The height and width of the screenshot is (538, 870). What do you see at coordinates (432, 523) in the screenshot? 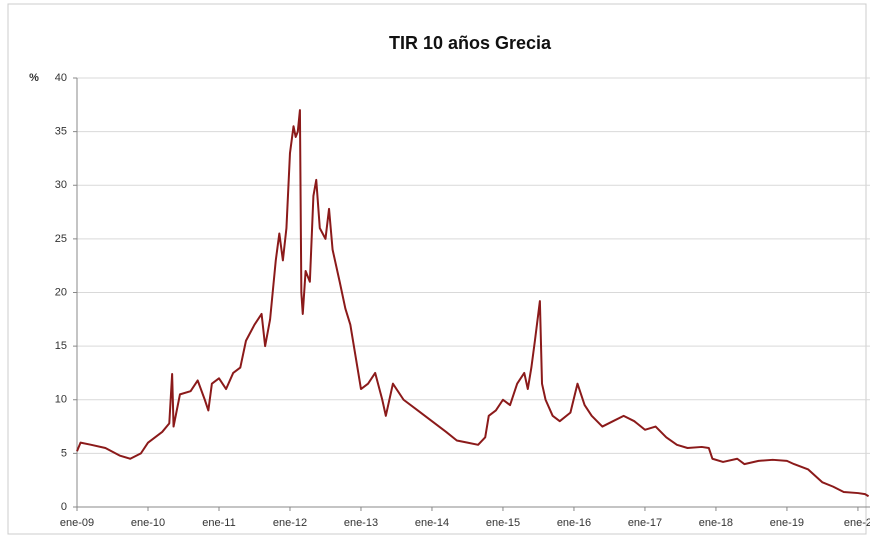
I see `x-tick-label: ene-14` at bounding box center [432, 523].